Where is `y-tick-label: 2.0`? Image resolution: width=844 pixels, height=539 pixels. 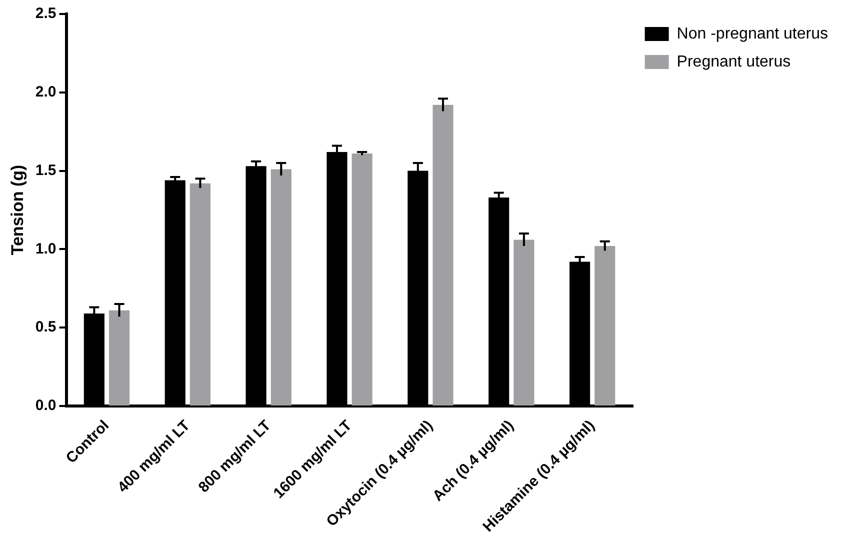
y-tick-label: 2.0 is located at coordinates (45, 92).